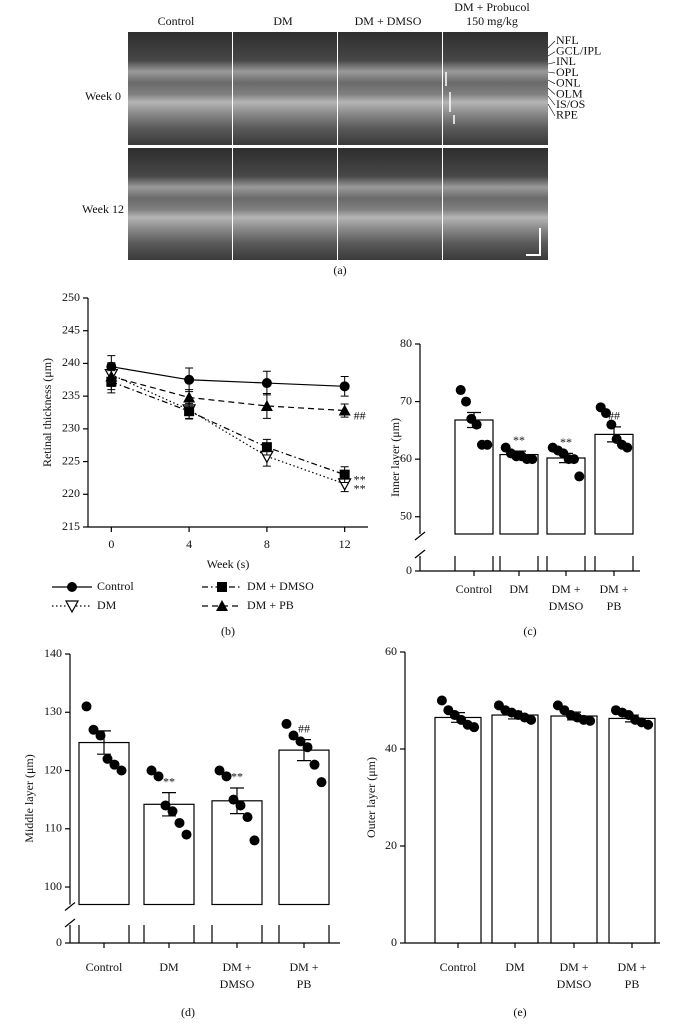 The width and height of the screenshot is (681, 1028). Describe the element at coordinates (406, 515) in the screenshot. I see `y-tick-label: 50` at that location.